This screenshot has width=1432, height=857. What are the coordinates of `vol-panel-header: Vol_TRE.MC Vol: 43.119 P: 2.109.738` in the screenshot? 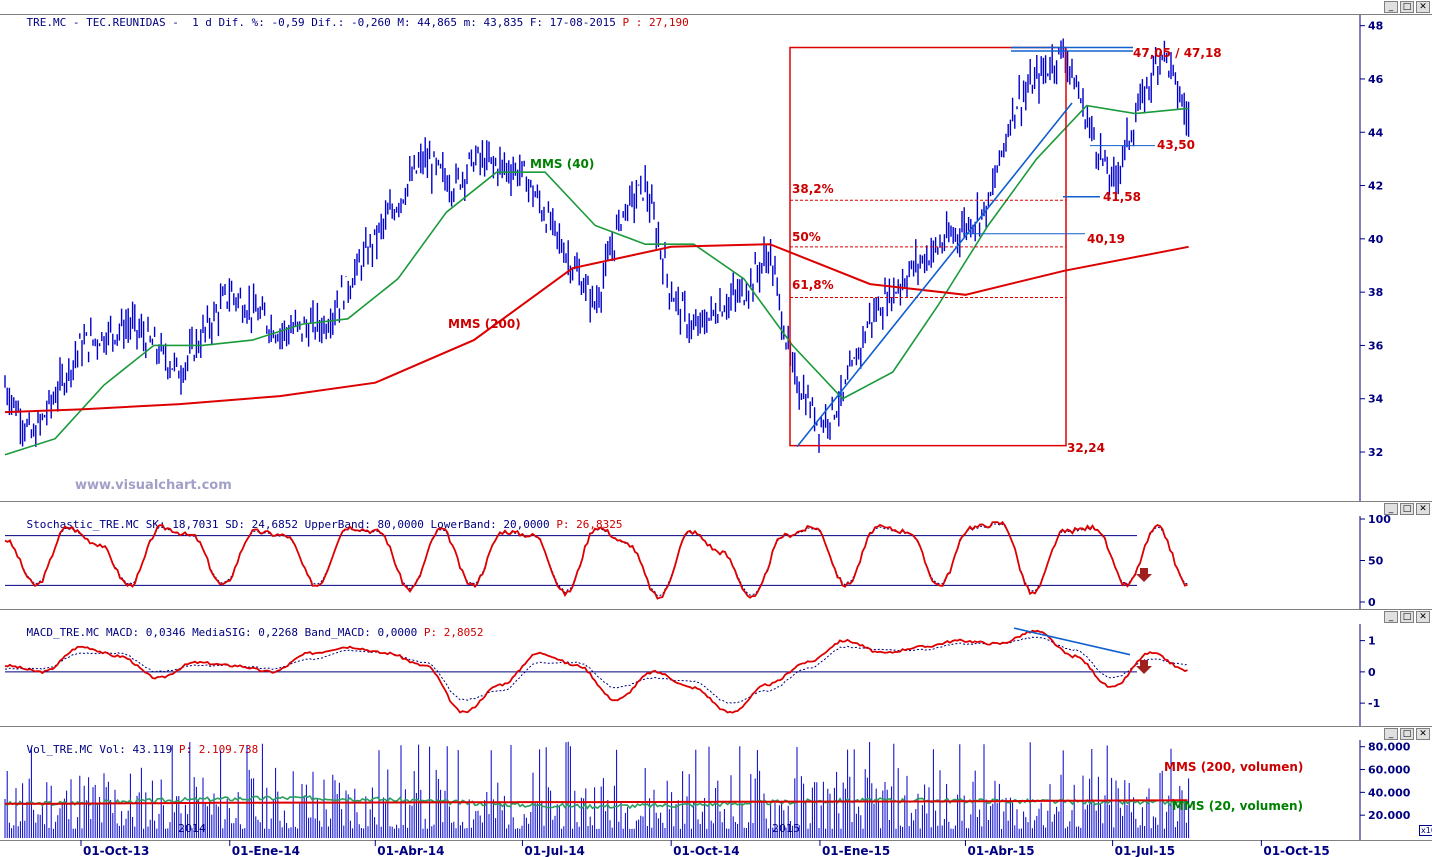 It's located at (129, 741).